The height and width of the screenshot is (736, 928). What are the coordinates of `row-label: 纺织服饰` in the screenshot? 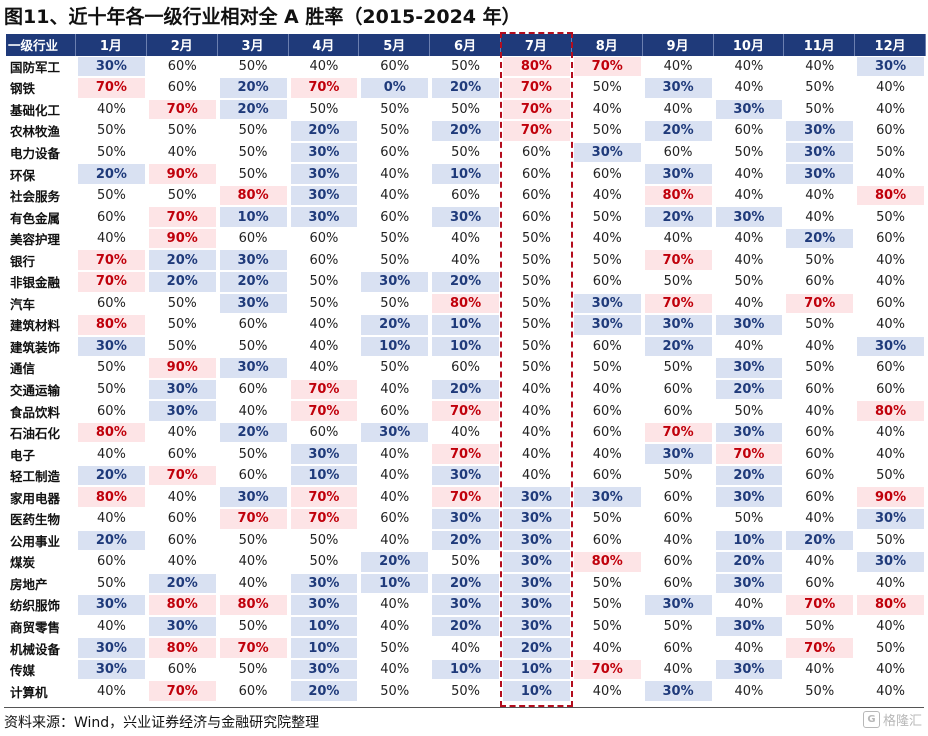 It's located at (35, 606).